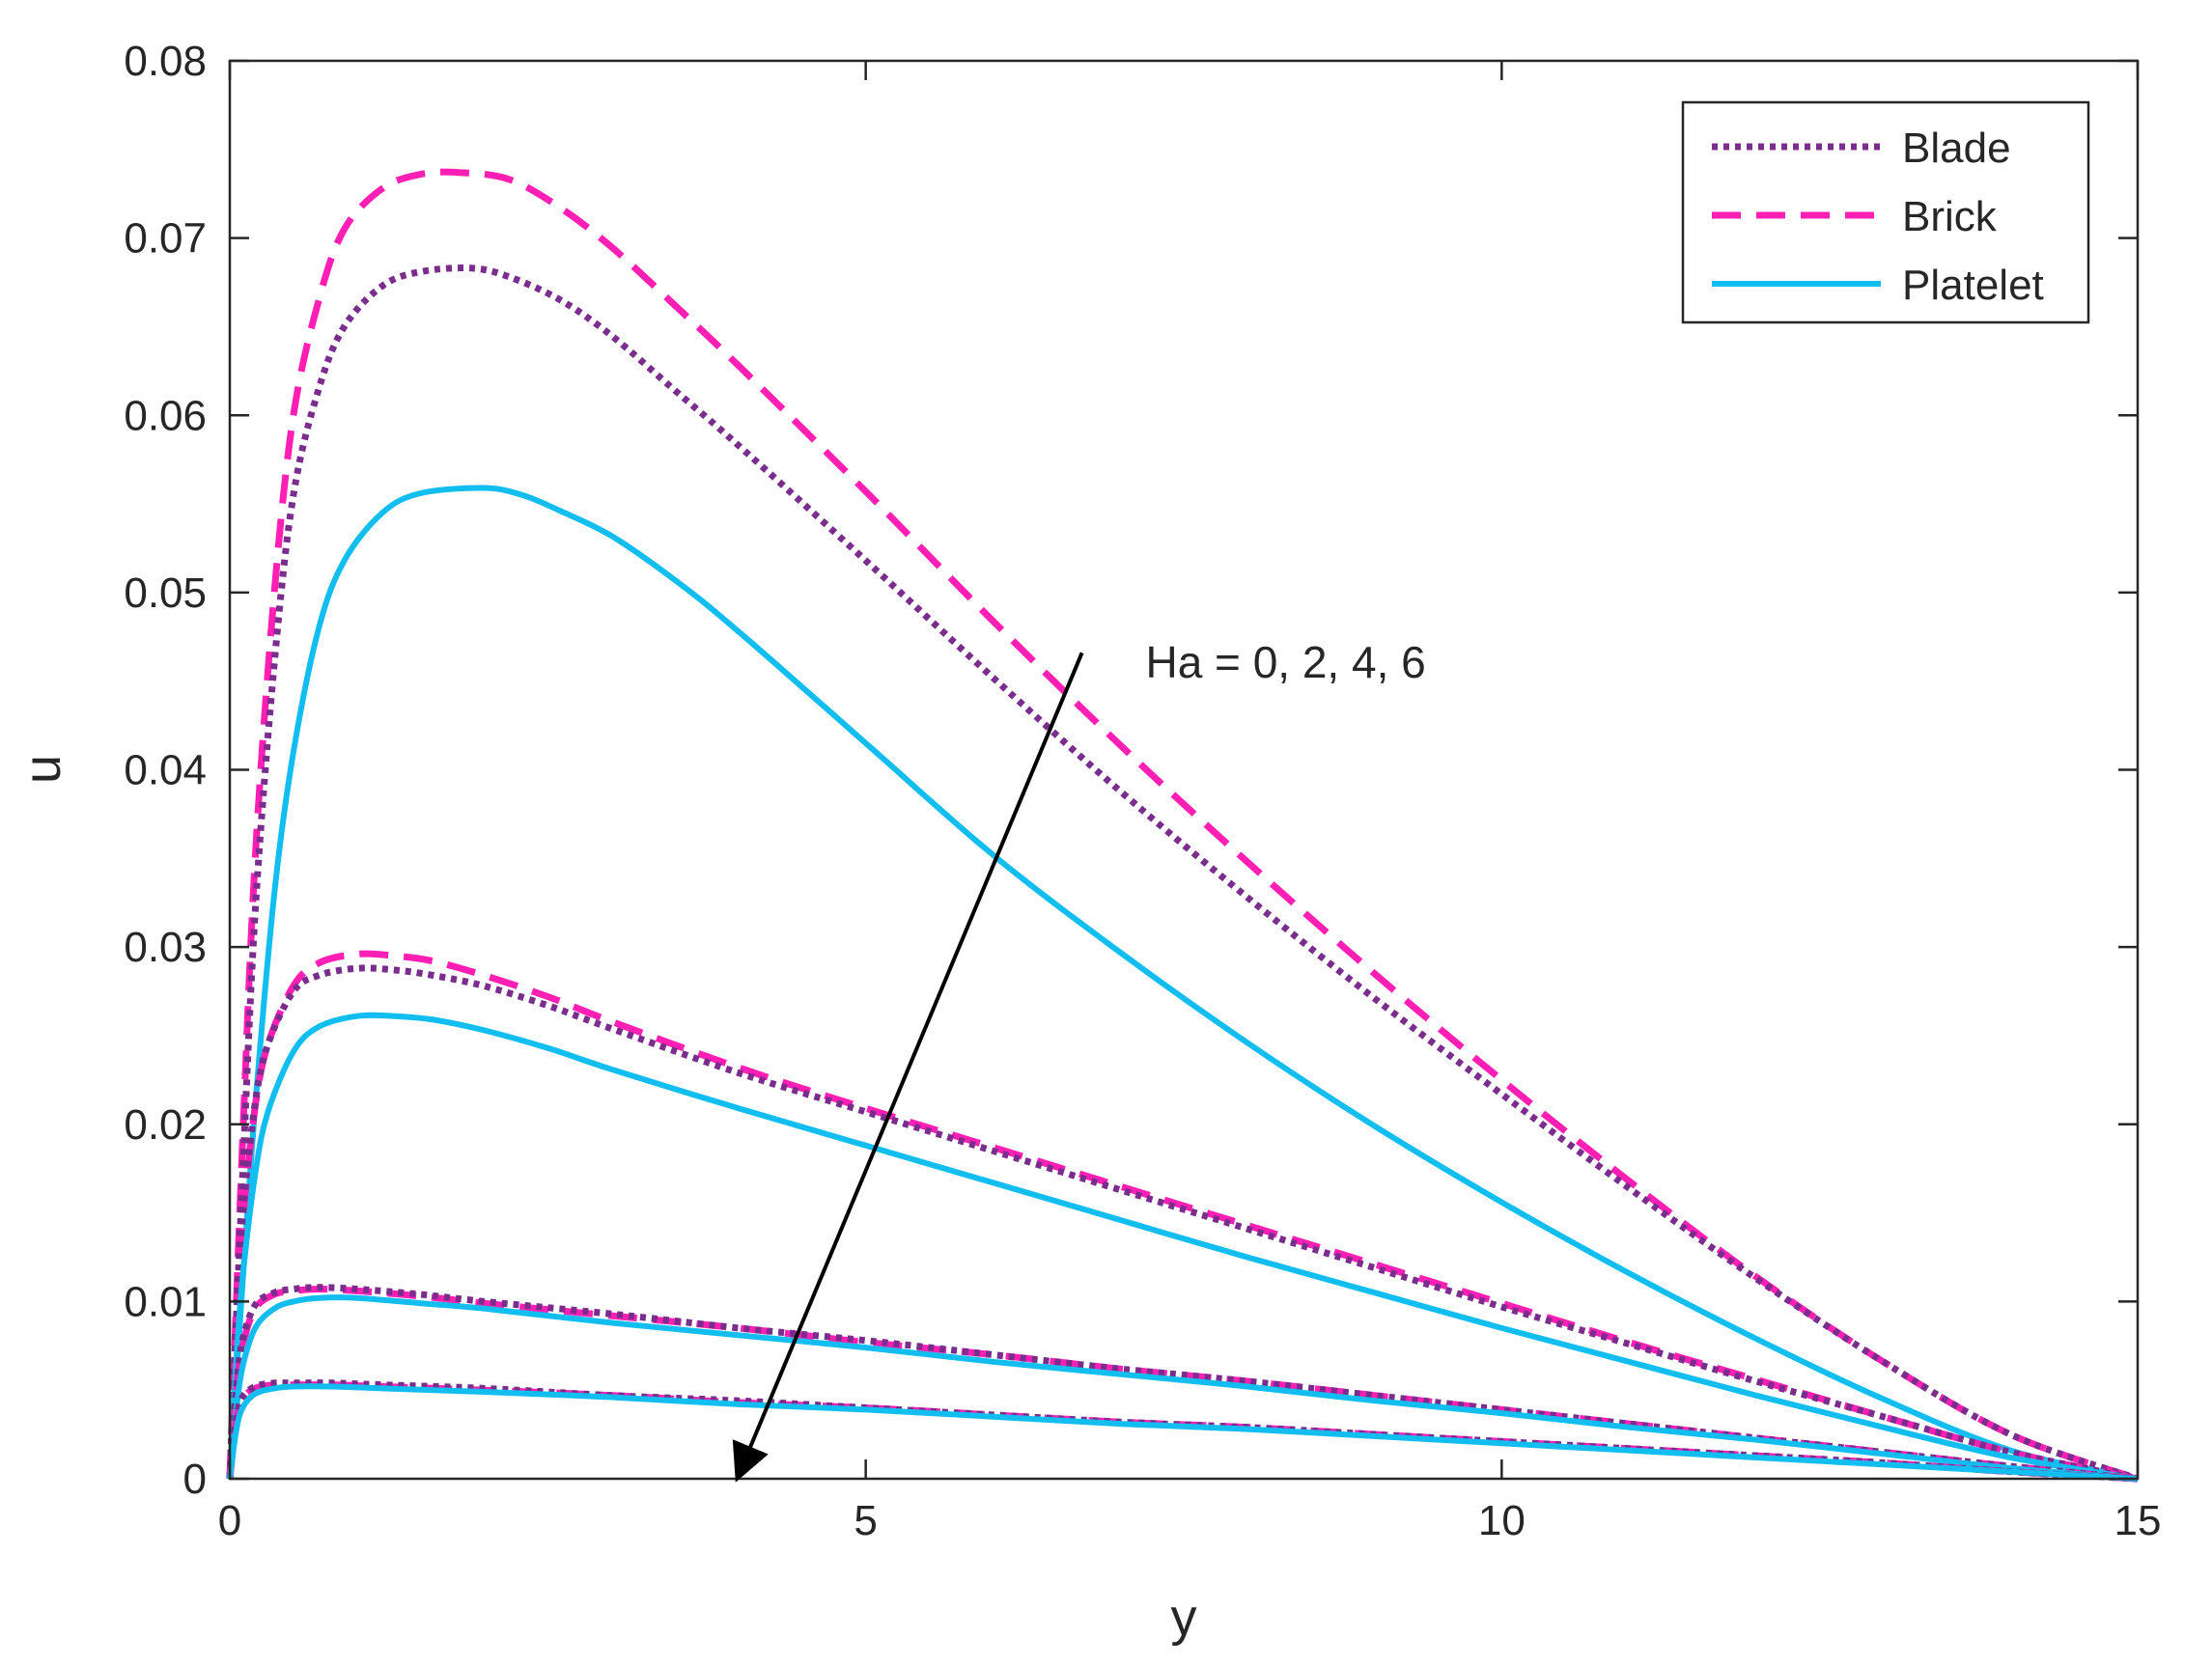  Describe the element at coordinates (166, 61) in the screenshot. I see `y-tick-label: 0.08` at that location.